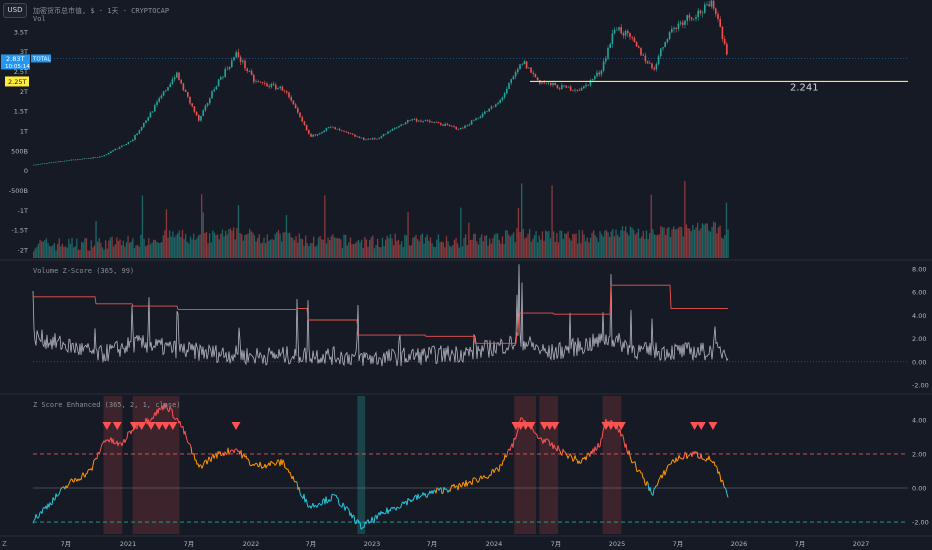 The image size is (932, 550). Describe the element at coordinates (4, 544) in the screenshot. I see `timezone-icon: Z` at that location.